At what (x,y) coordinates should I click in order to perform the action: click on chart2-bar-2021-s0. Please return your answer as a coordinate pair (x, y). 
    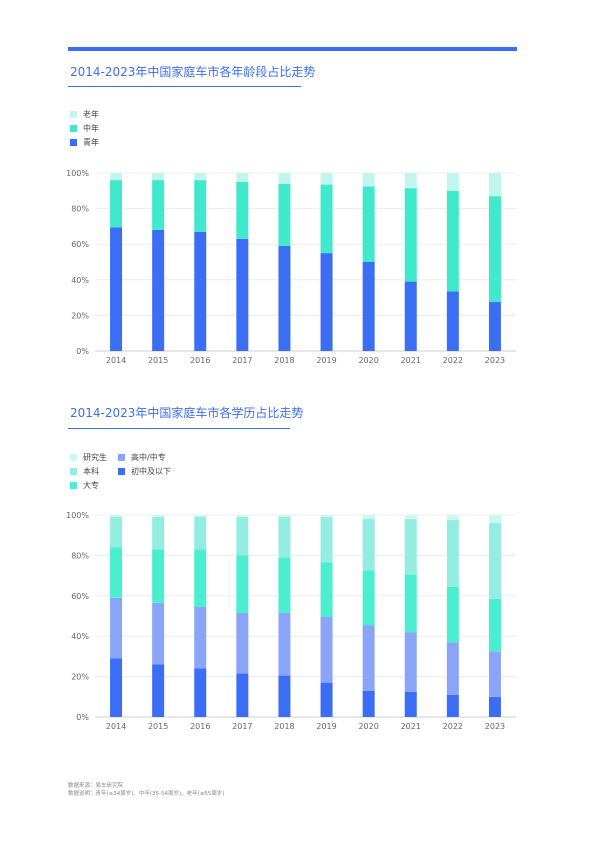
    Looking at the image, I should click on (410, 704).